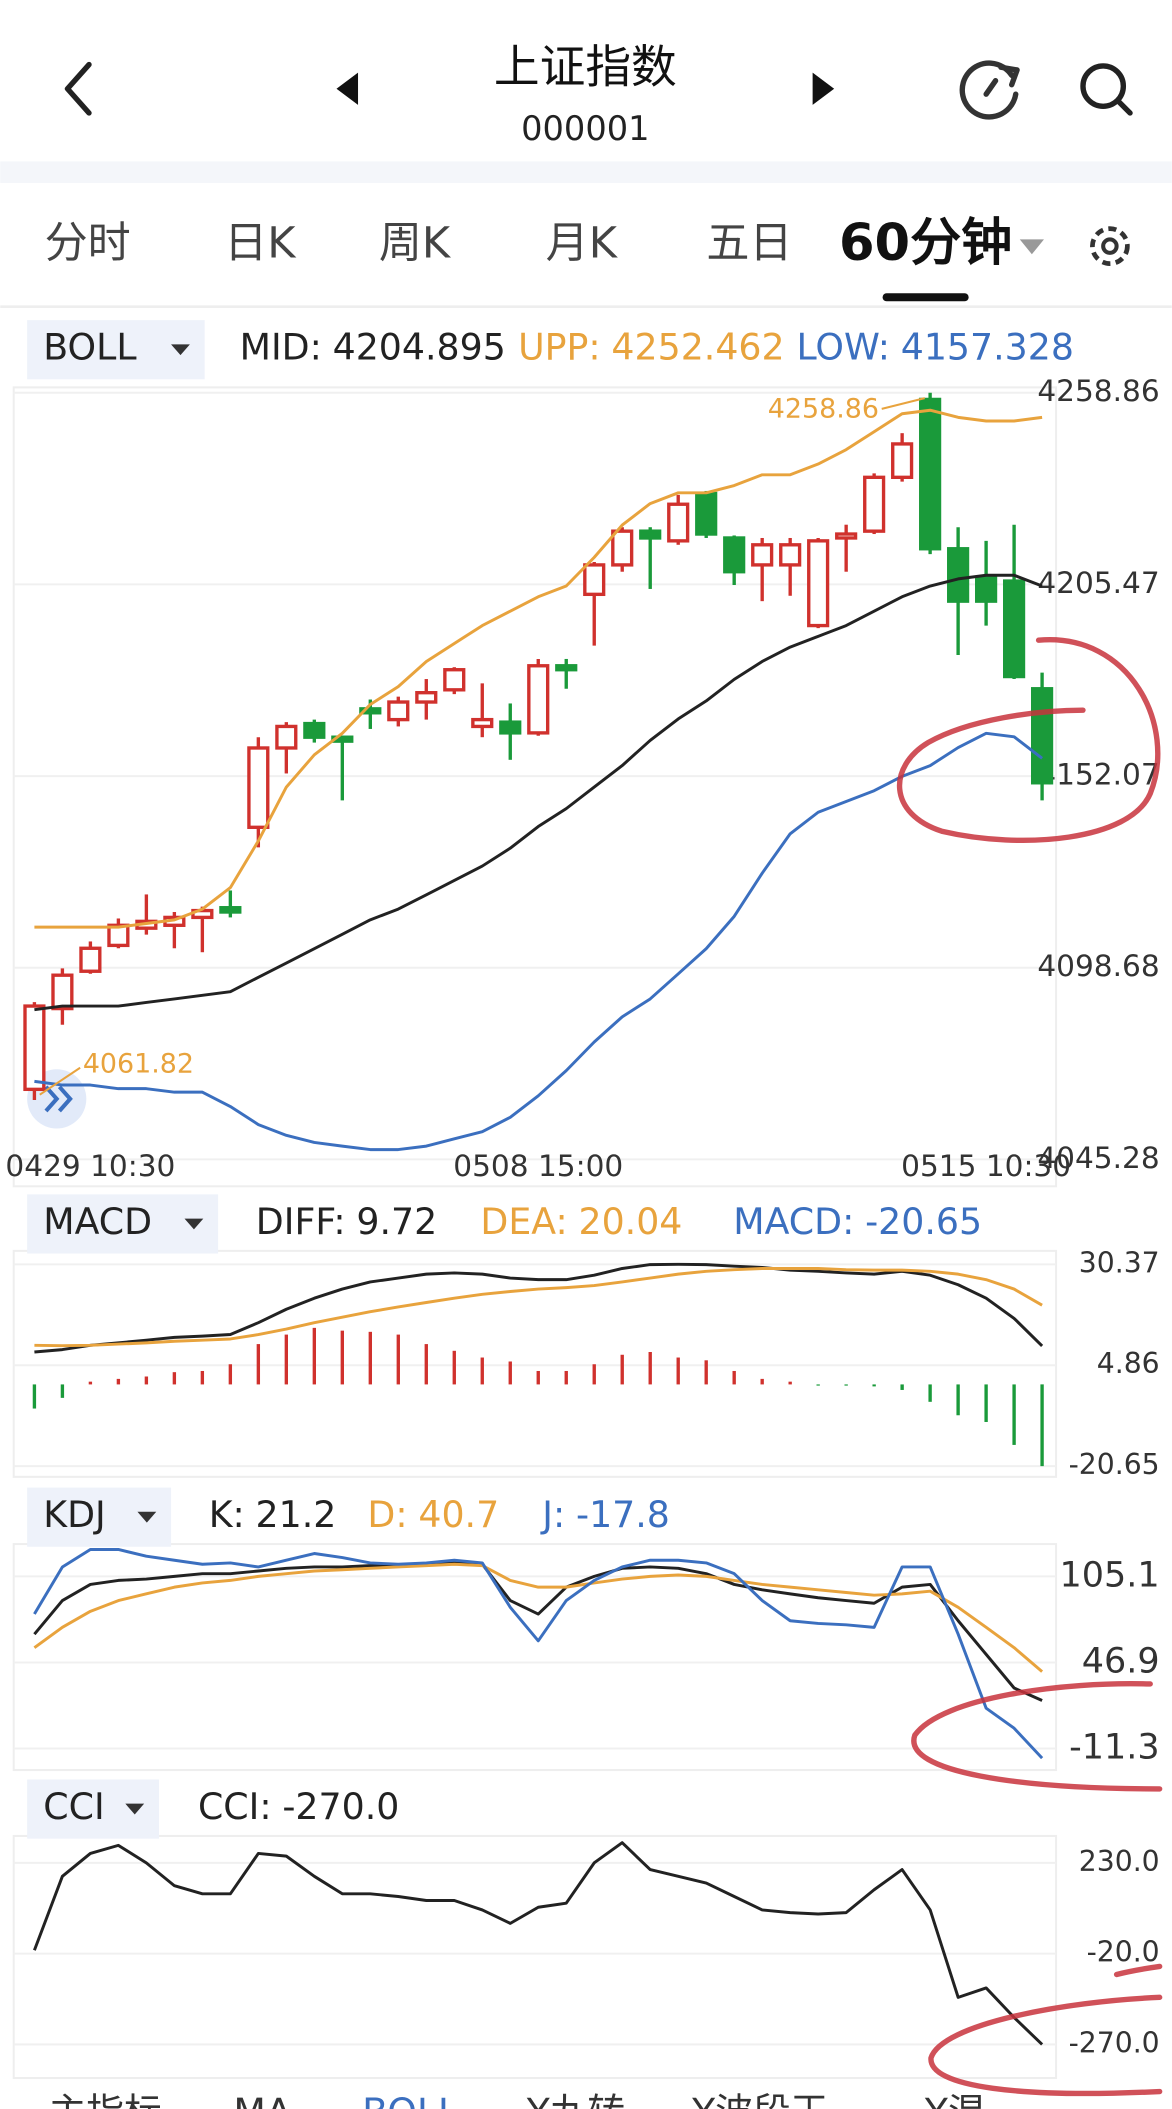  I want to click on search-button, so click(1106, 89).